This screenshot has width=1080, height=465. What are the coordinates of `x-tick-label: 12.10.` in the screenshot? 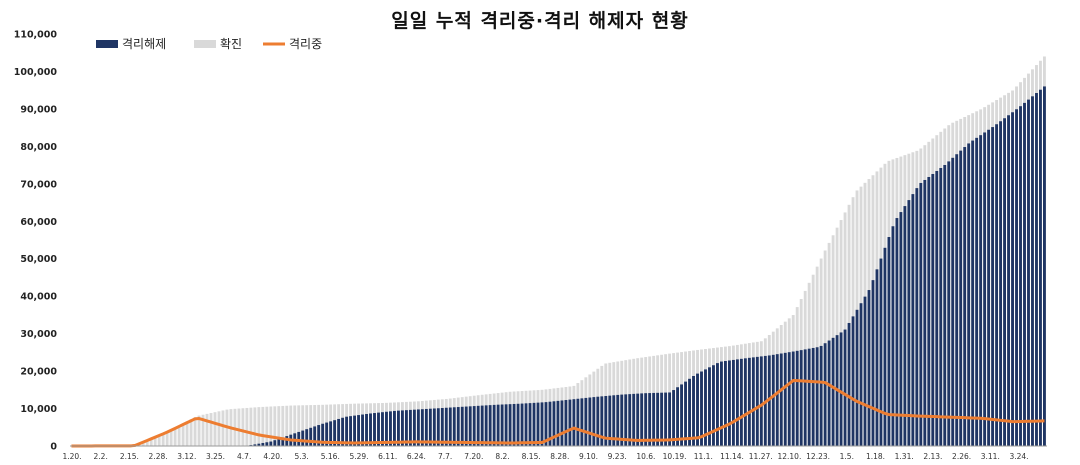 It's located at (789, 456).